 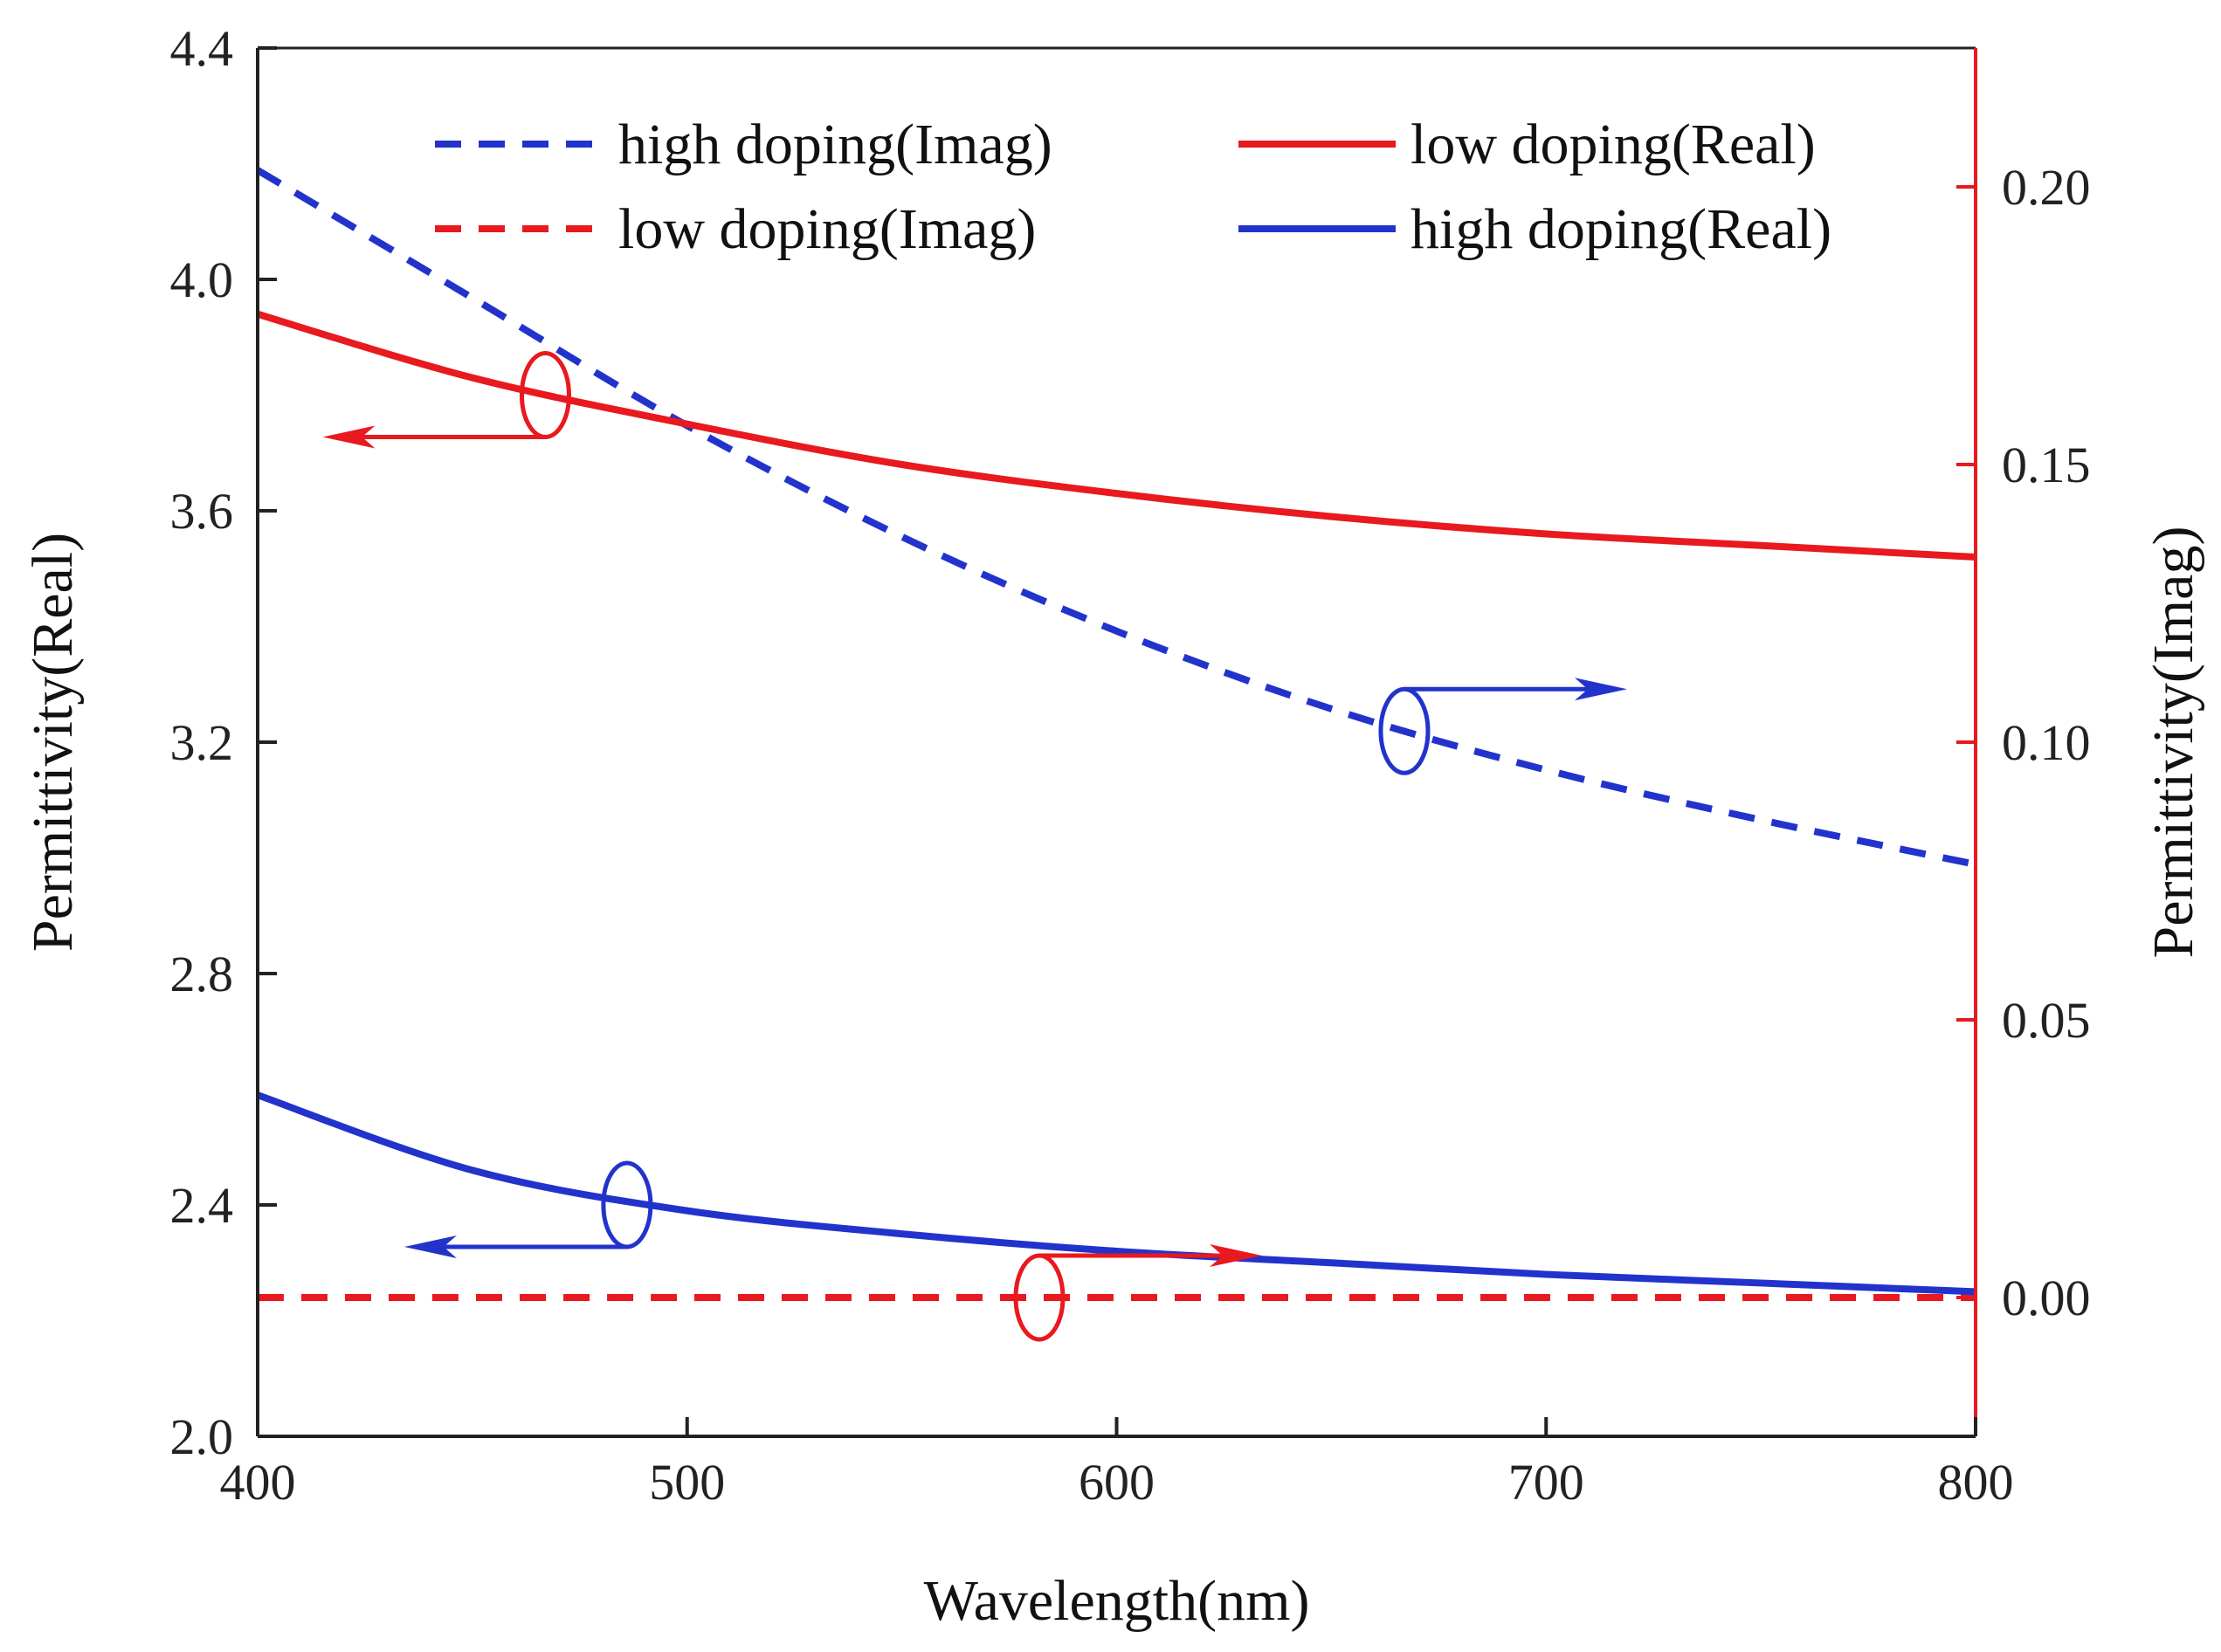 What do you see at coordinates (1116, 435) in the screenshot?
I see `series-line-low-doping-real` at bounding box center [1116, 435].